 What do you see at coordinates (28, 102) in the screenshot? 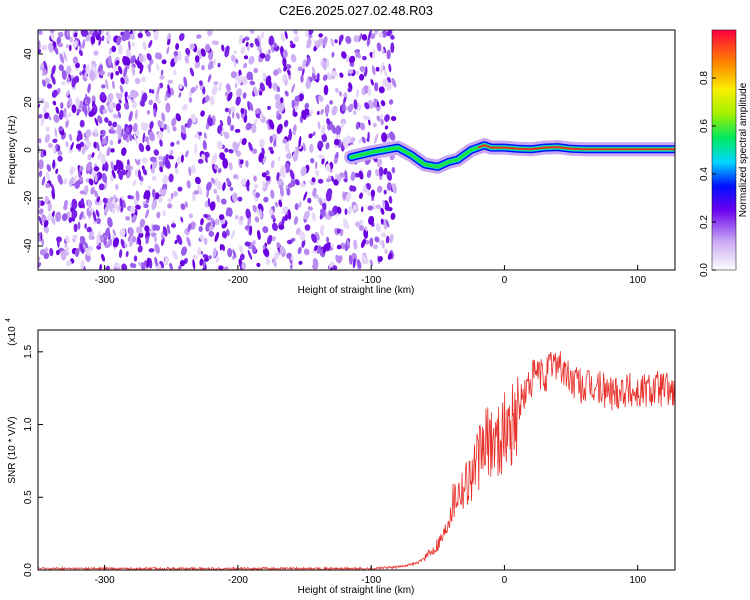
I see `spectrogram-ytick-label: 20` at bounding box center [28, 102].